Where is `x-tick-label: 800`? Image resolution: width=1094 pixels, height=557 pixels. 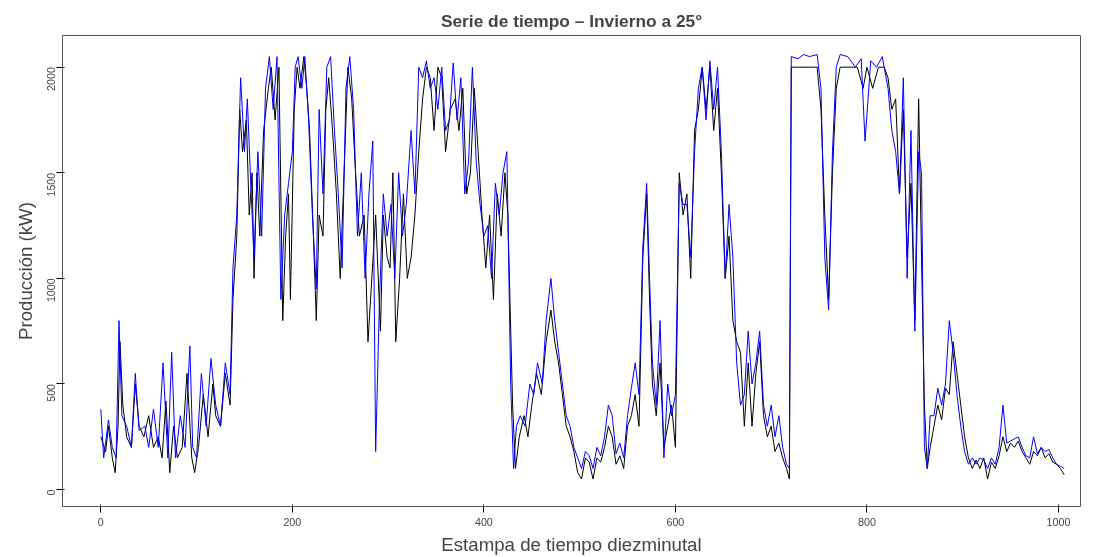 x-tick-label: 800 is located at coordinates (867, 521).